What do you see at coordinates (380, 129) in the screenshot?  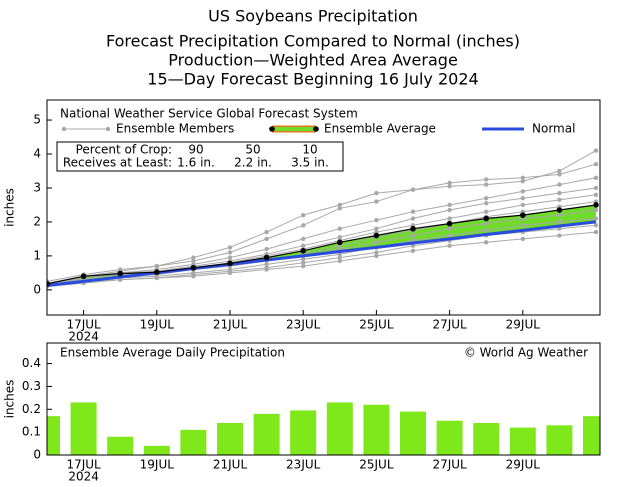 I see `legend-label: Ensemble Average` at bounding box center [380, 129].